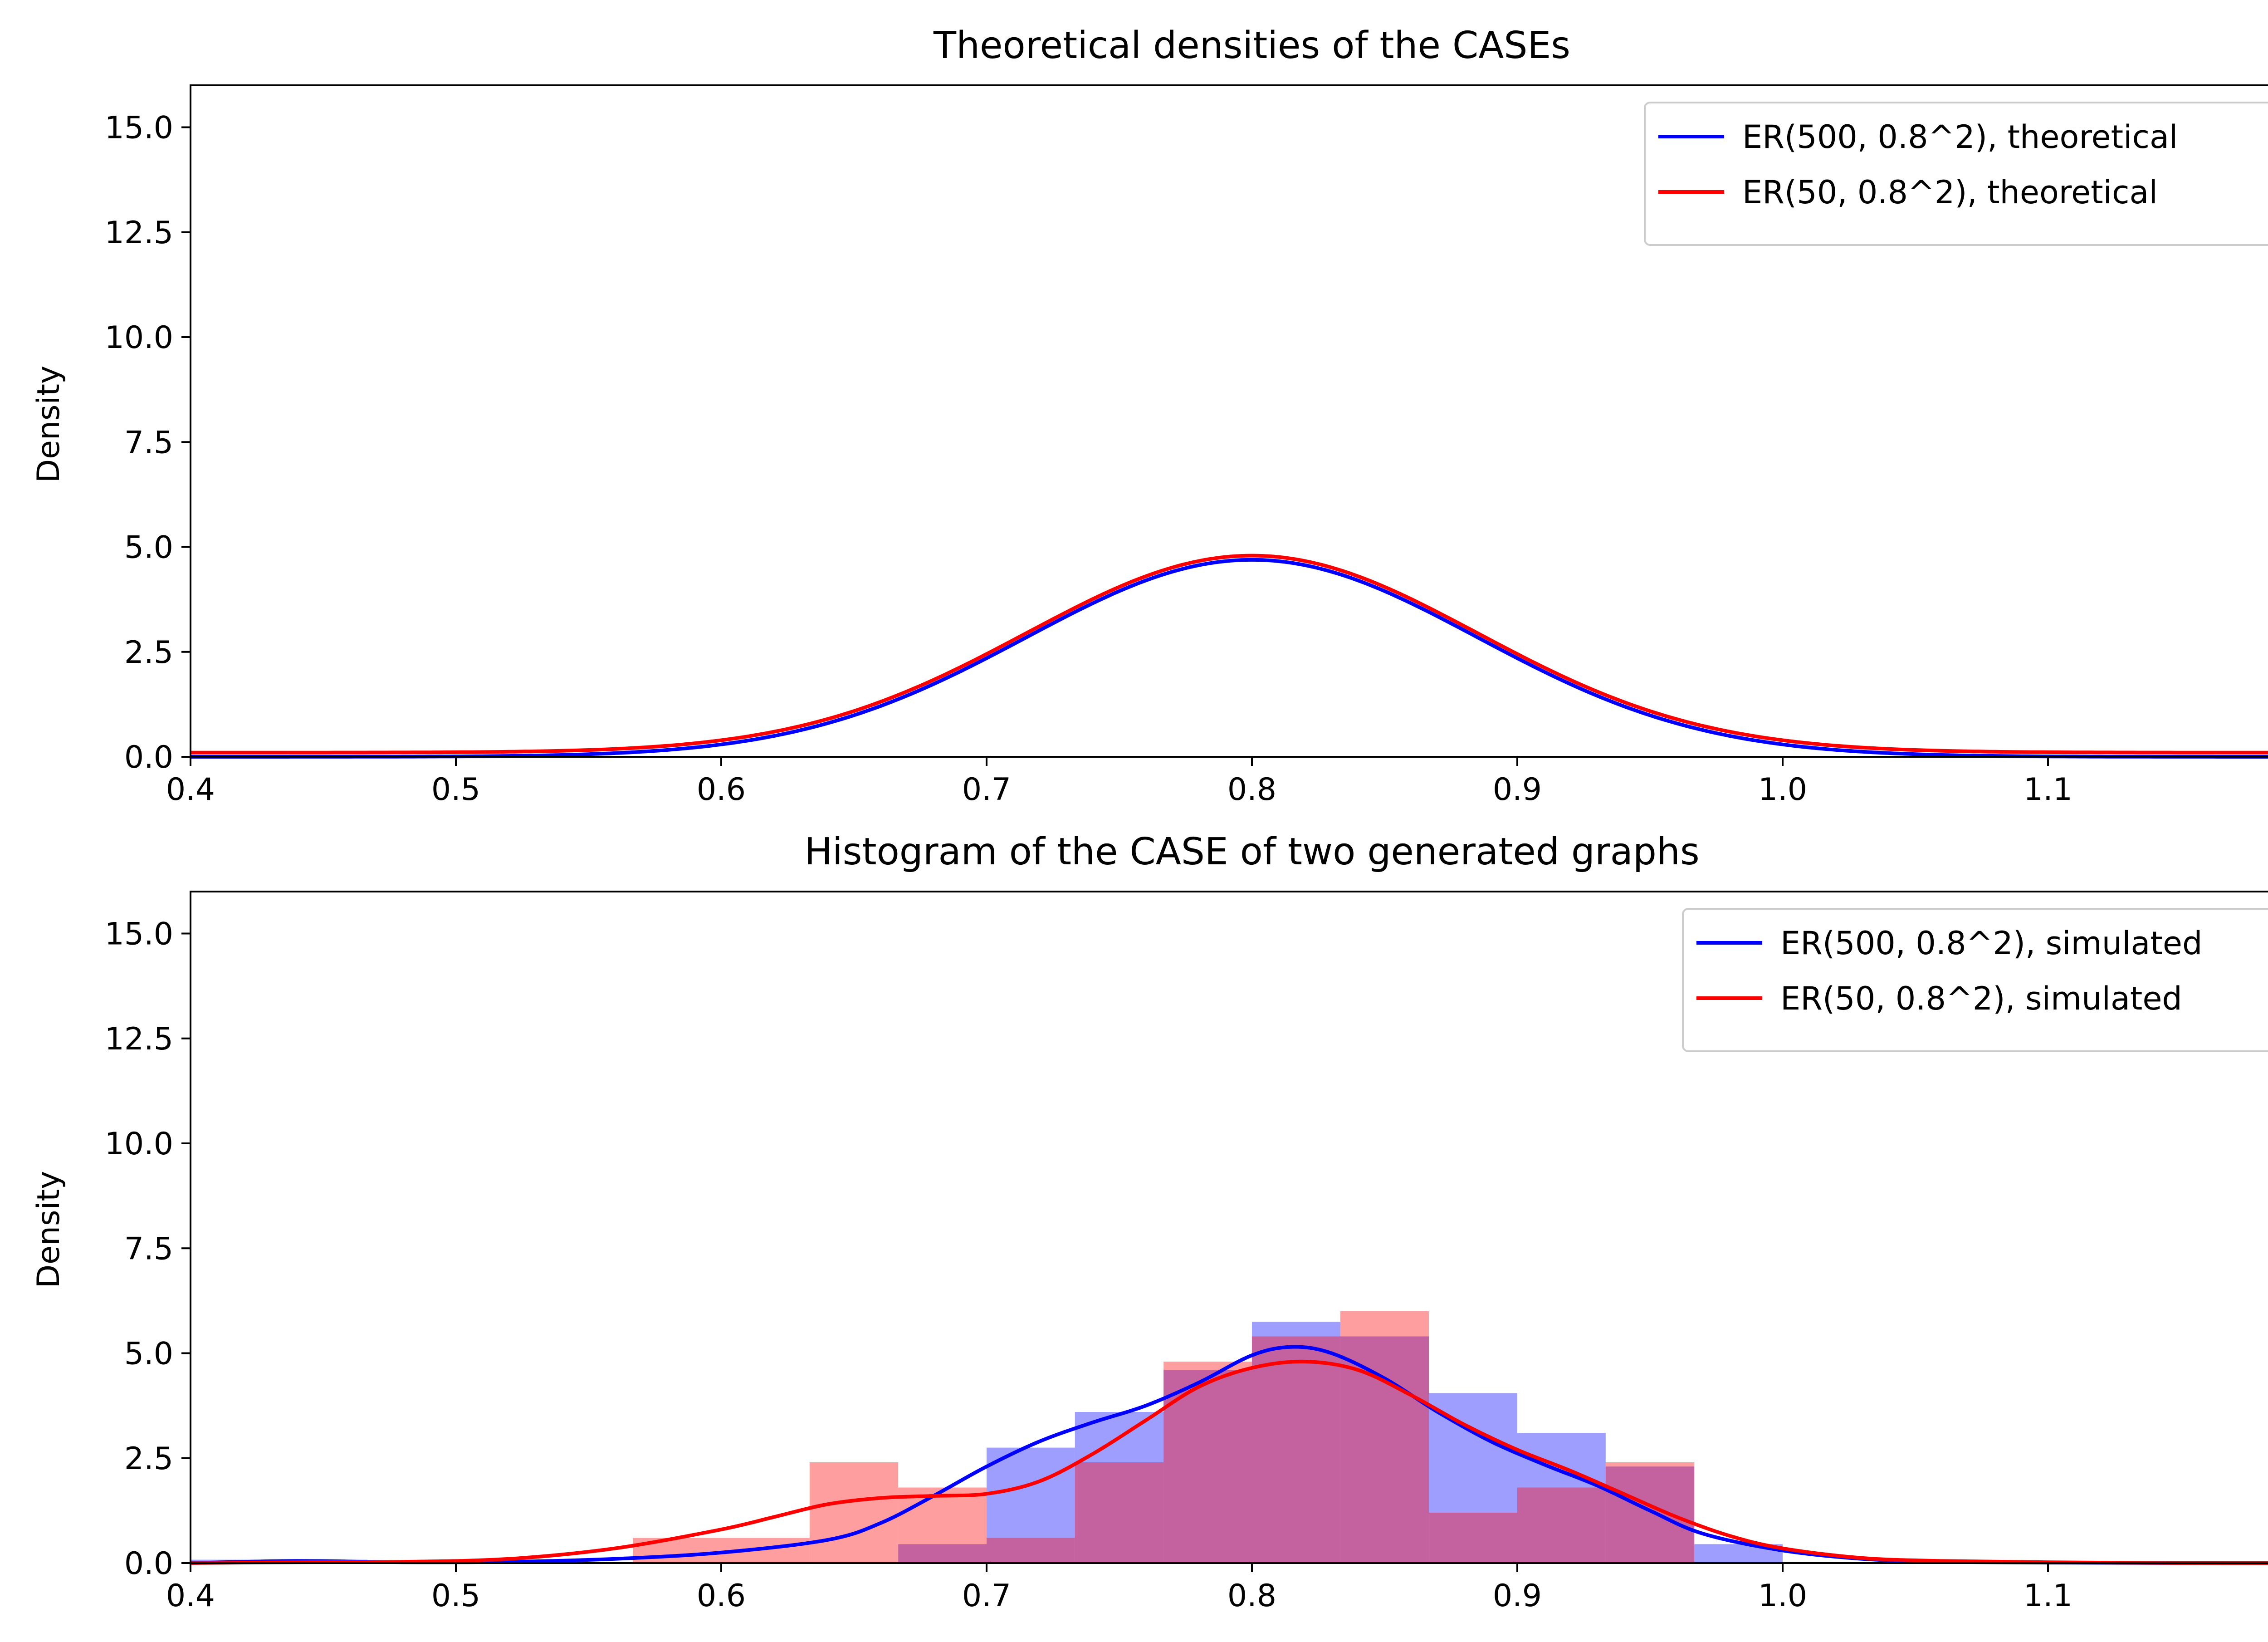  What do you see at coordinates (1960, 137) in the screenshot?
I see `legend-label: ER(500, 0.8^2), theoretical` at bounding box center [1960, 137].